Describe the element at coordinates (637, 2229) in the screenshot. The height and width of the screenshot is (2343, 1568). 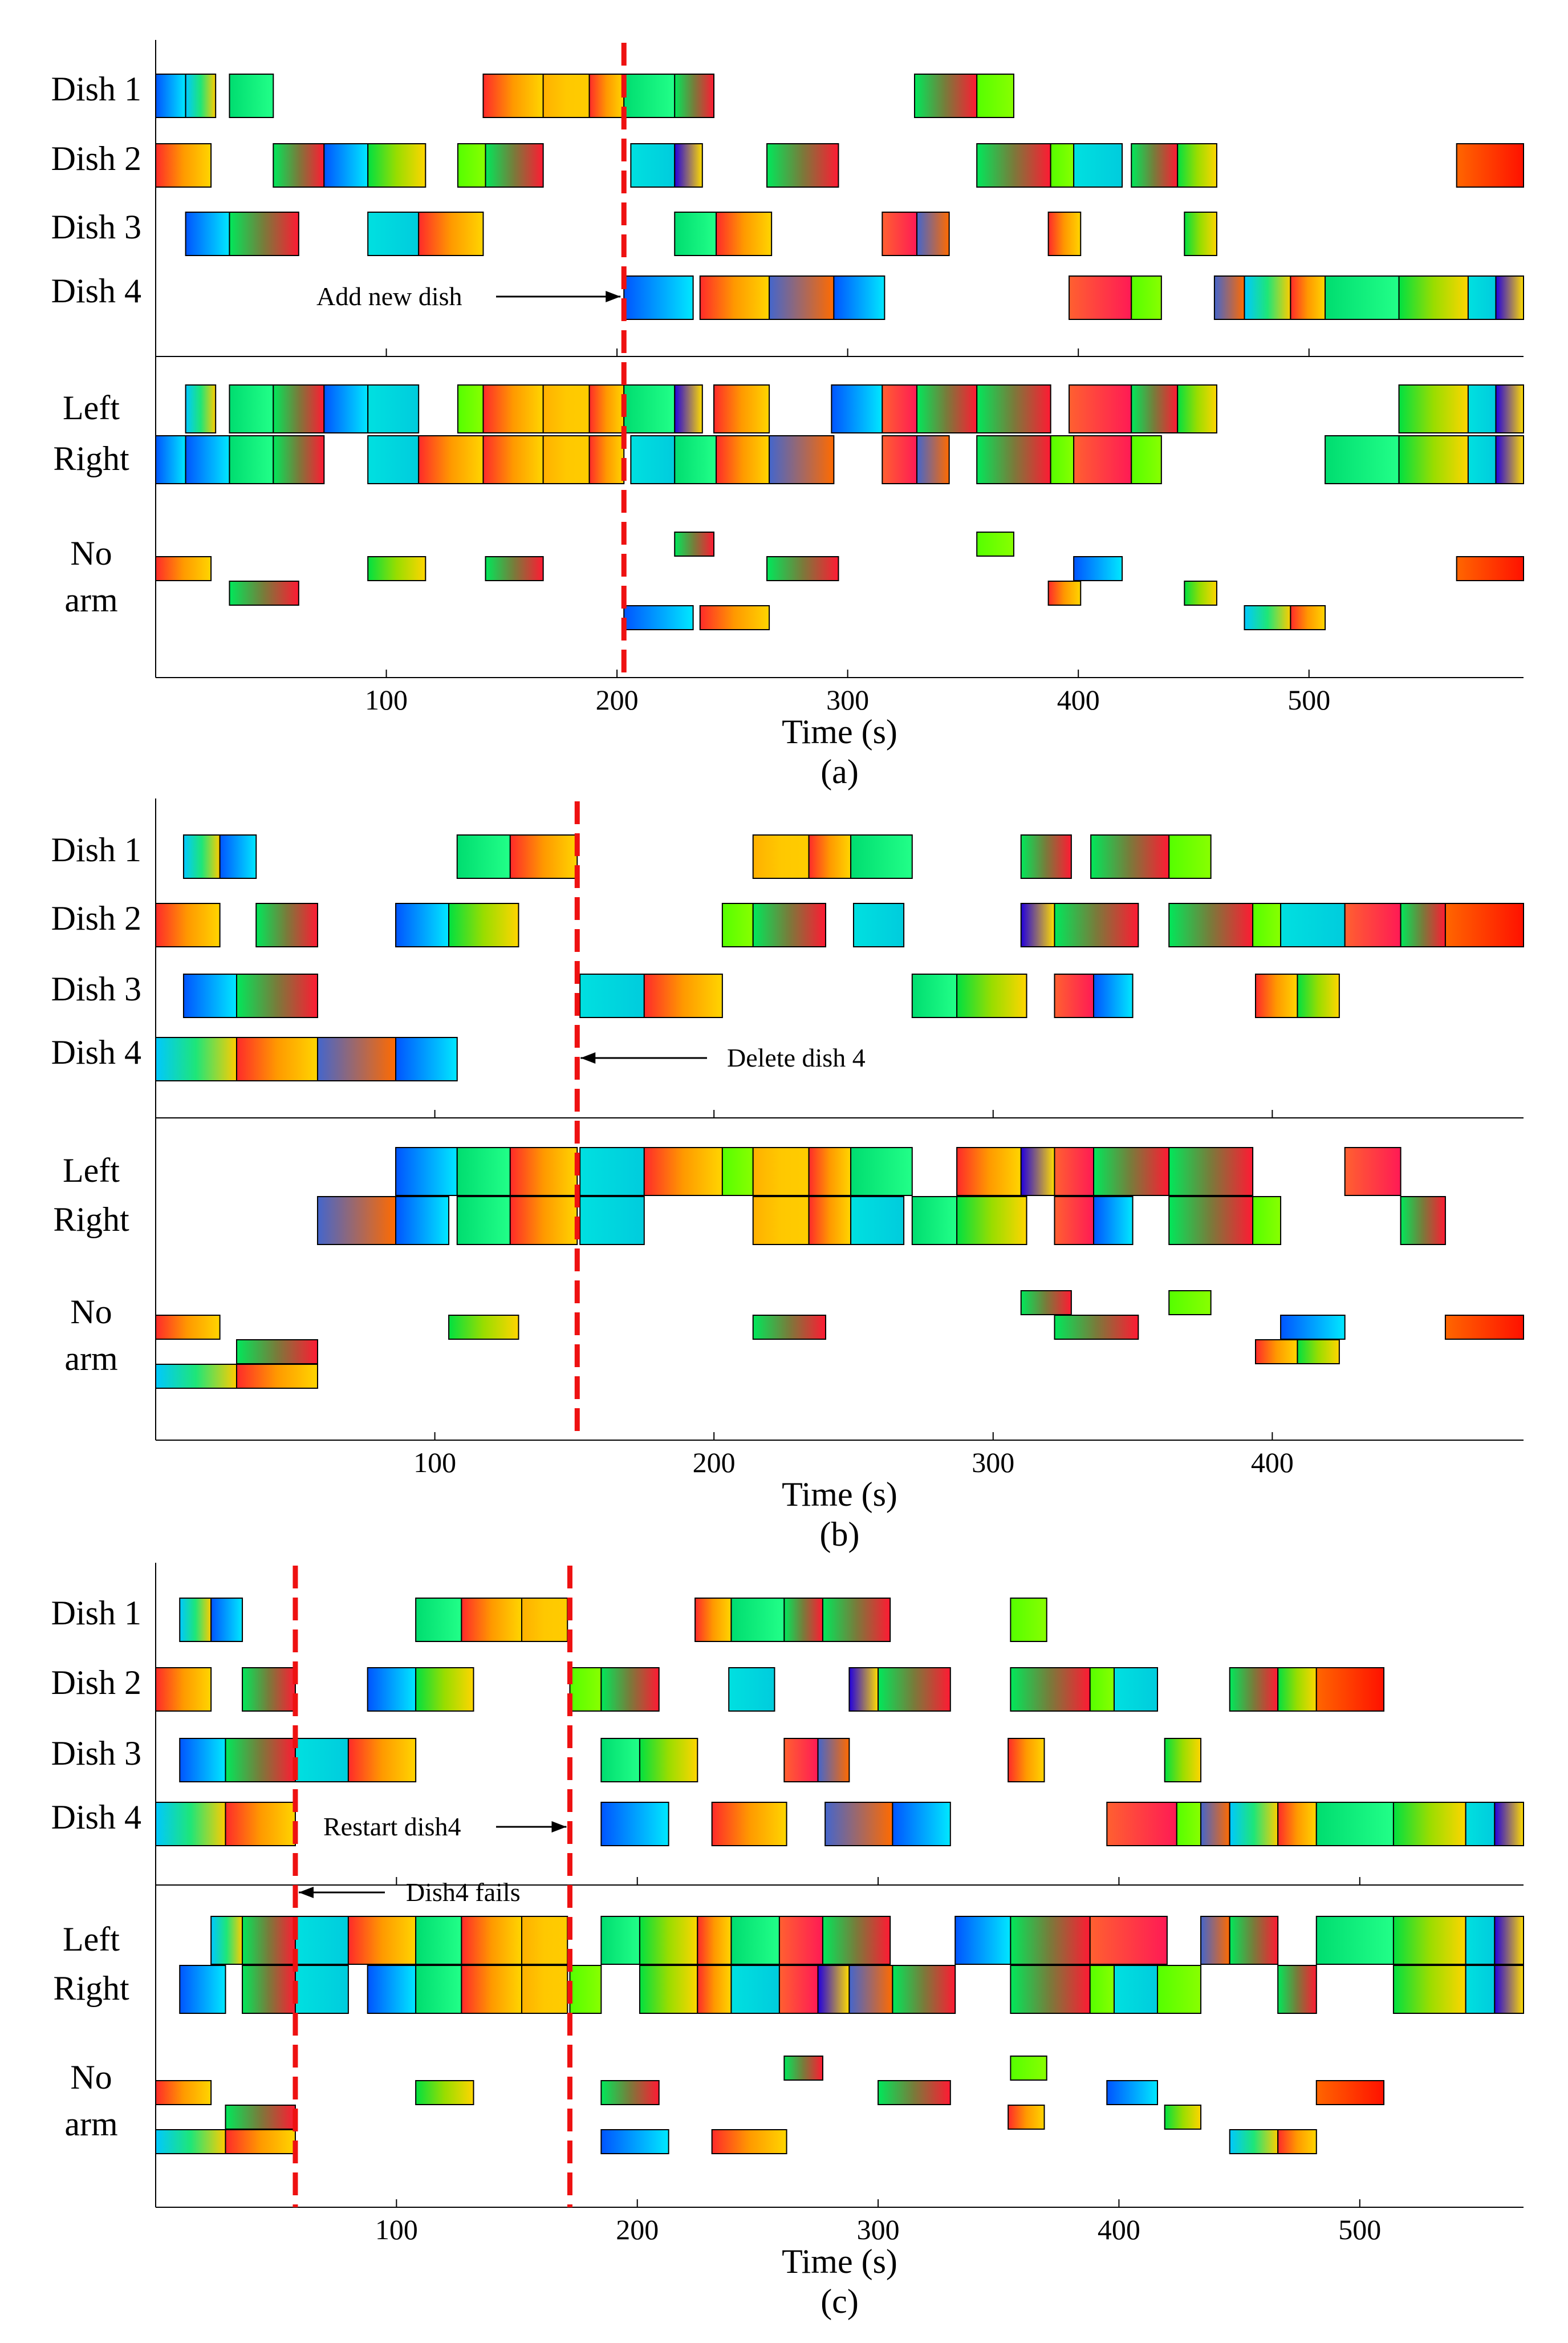
I see `x-tick-label: 200` at that location.